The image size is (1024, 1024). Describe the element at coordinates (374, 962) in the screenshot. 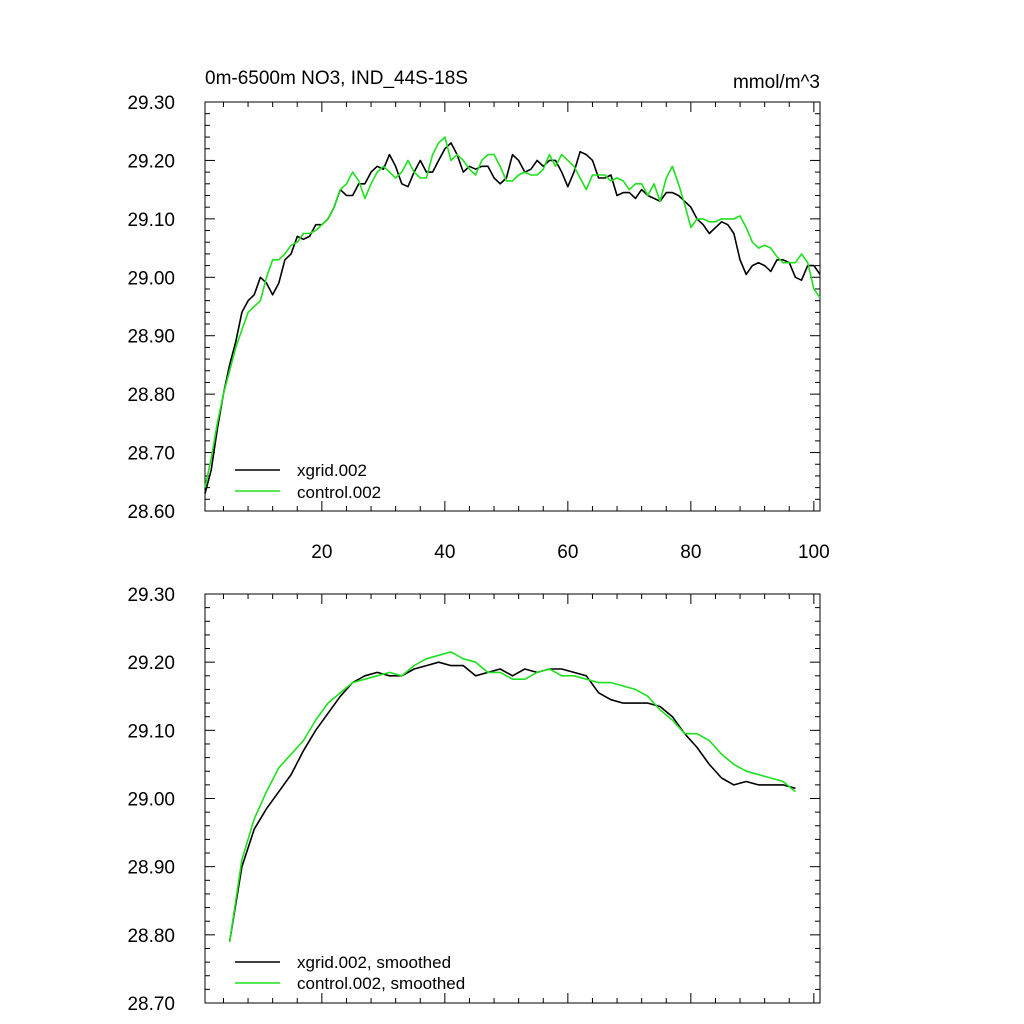

I see `legend-label-xgrid-smoothed: xgrid.002, smoothed` at that location.